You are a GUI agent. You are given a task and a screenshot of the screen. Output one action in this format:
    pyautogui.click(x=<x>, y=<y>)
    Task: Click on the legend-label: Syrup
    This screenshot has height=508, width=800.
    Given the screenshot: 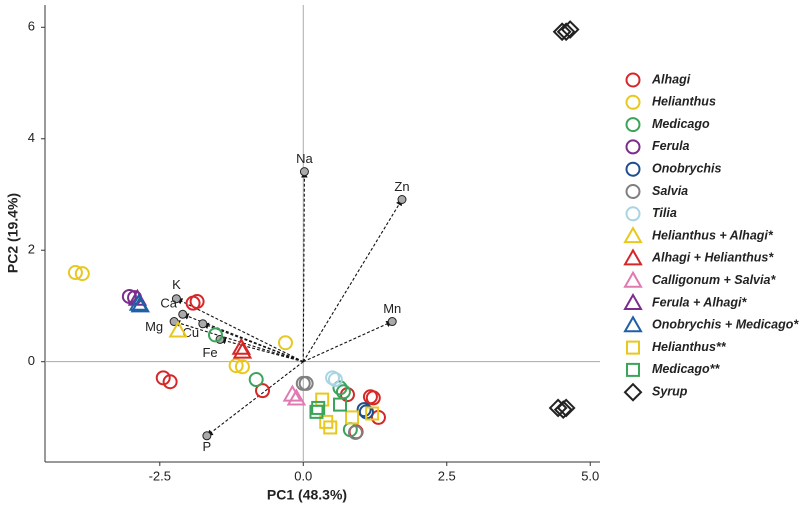 What is the action you would take?
    pyautogui.click(x=670, y=391)
    